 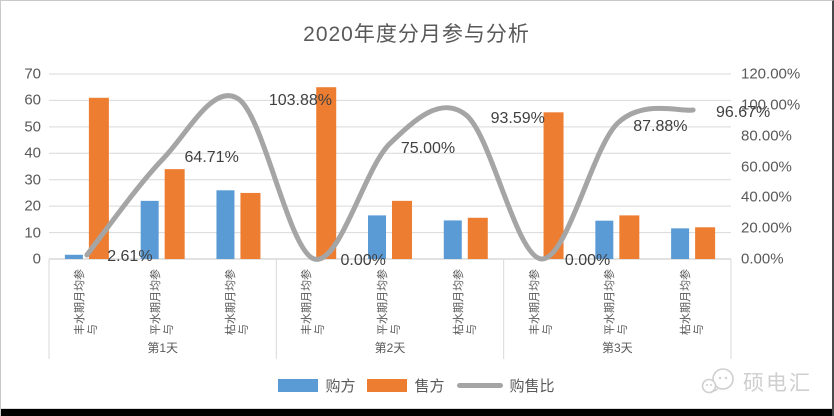 I want to click on right-axis-tick: 20.00%, so click(x=766, y=228).